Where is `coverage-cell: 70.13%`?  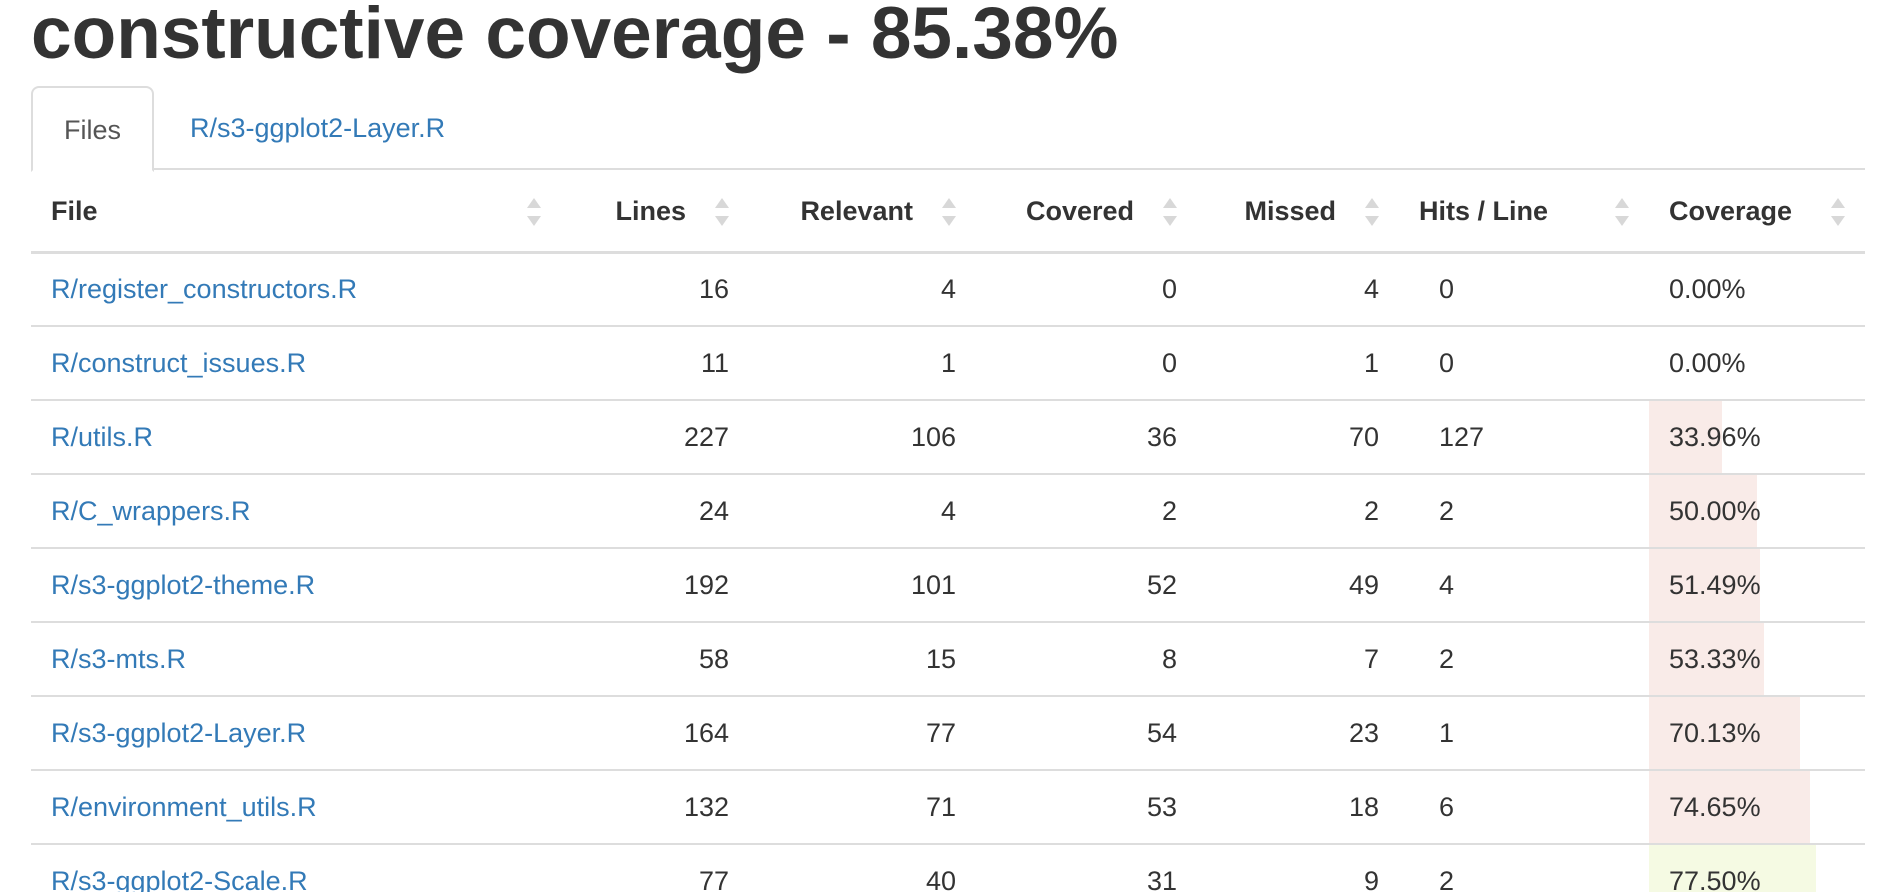
coverage-cell: 70.13% is located at coordinates (1757, 732).